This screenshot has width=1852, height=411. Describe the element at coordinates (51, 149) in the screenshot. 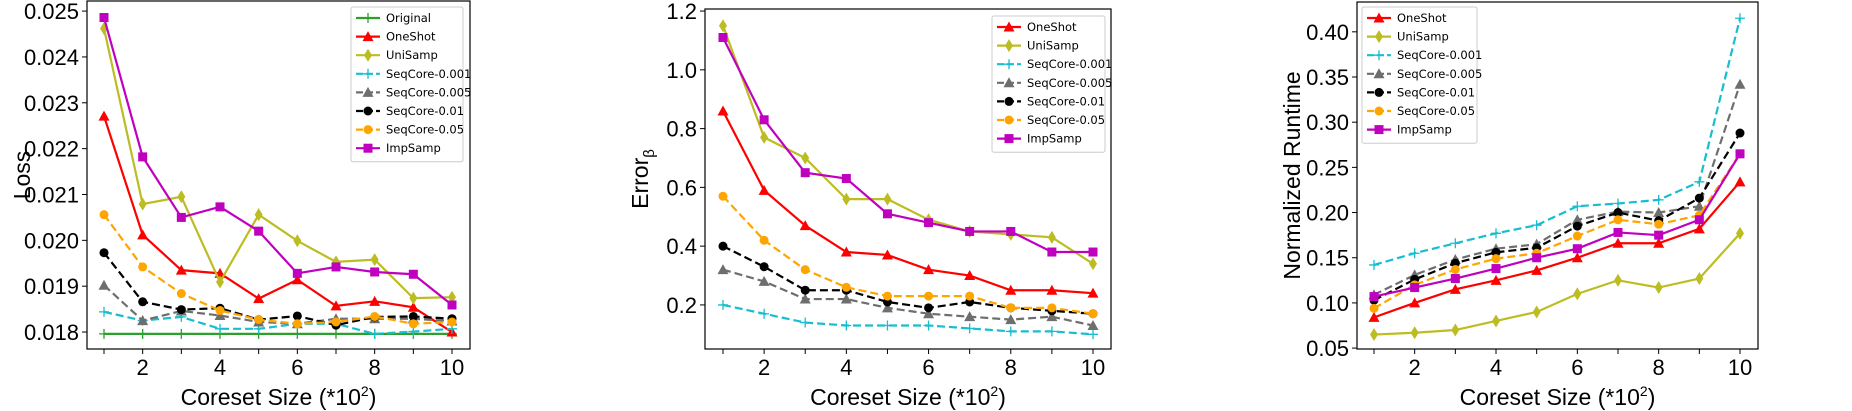

I see `y-tick-label: 0.022` at that location.